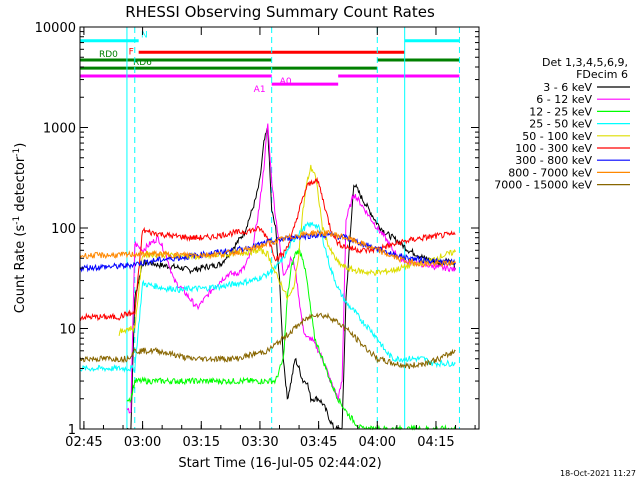 The height and width of the screenshot is (480, 640). I want to click on legend-entry-label: 6 - 12 keV, so click(564, 99).